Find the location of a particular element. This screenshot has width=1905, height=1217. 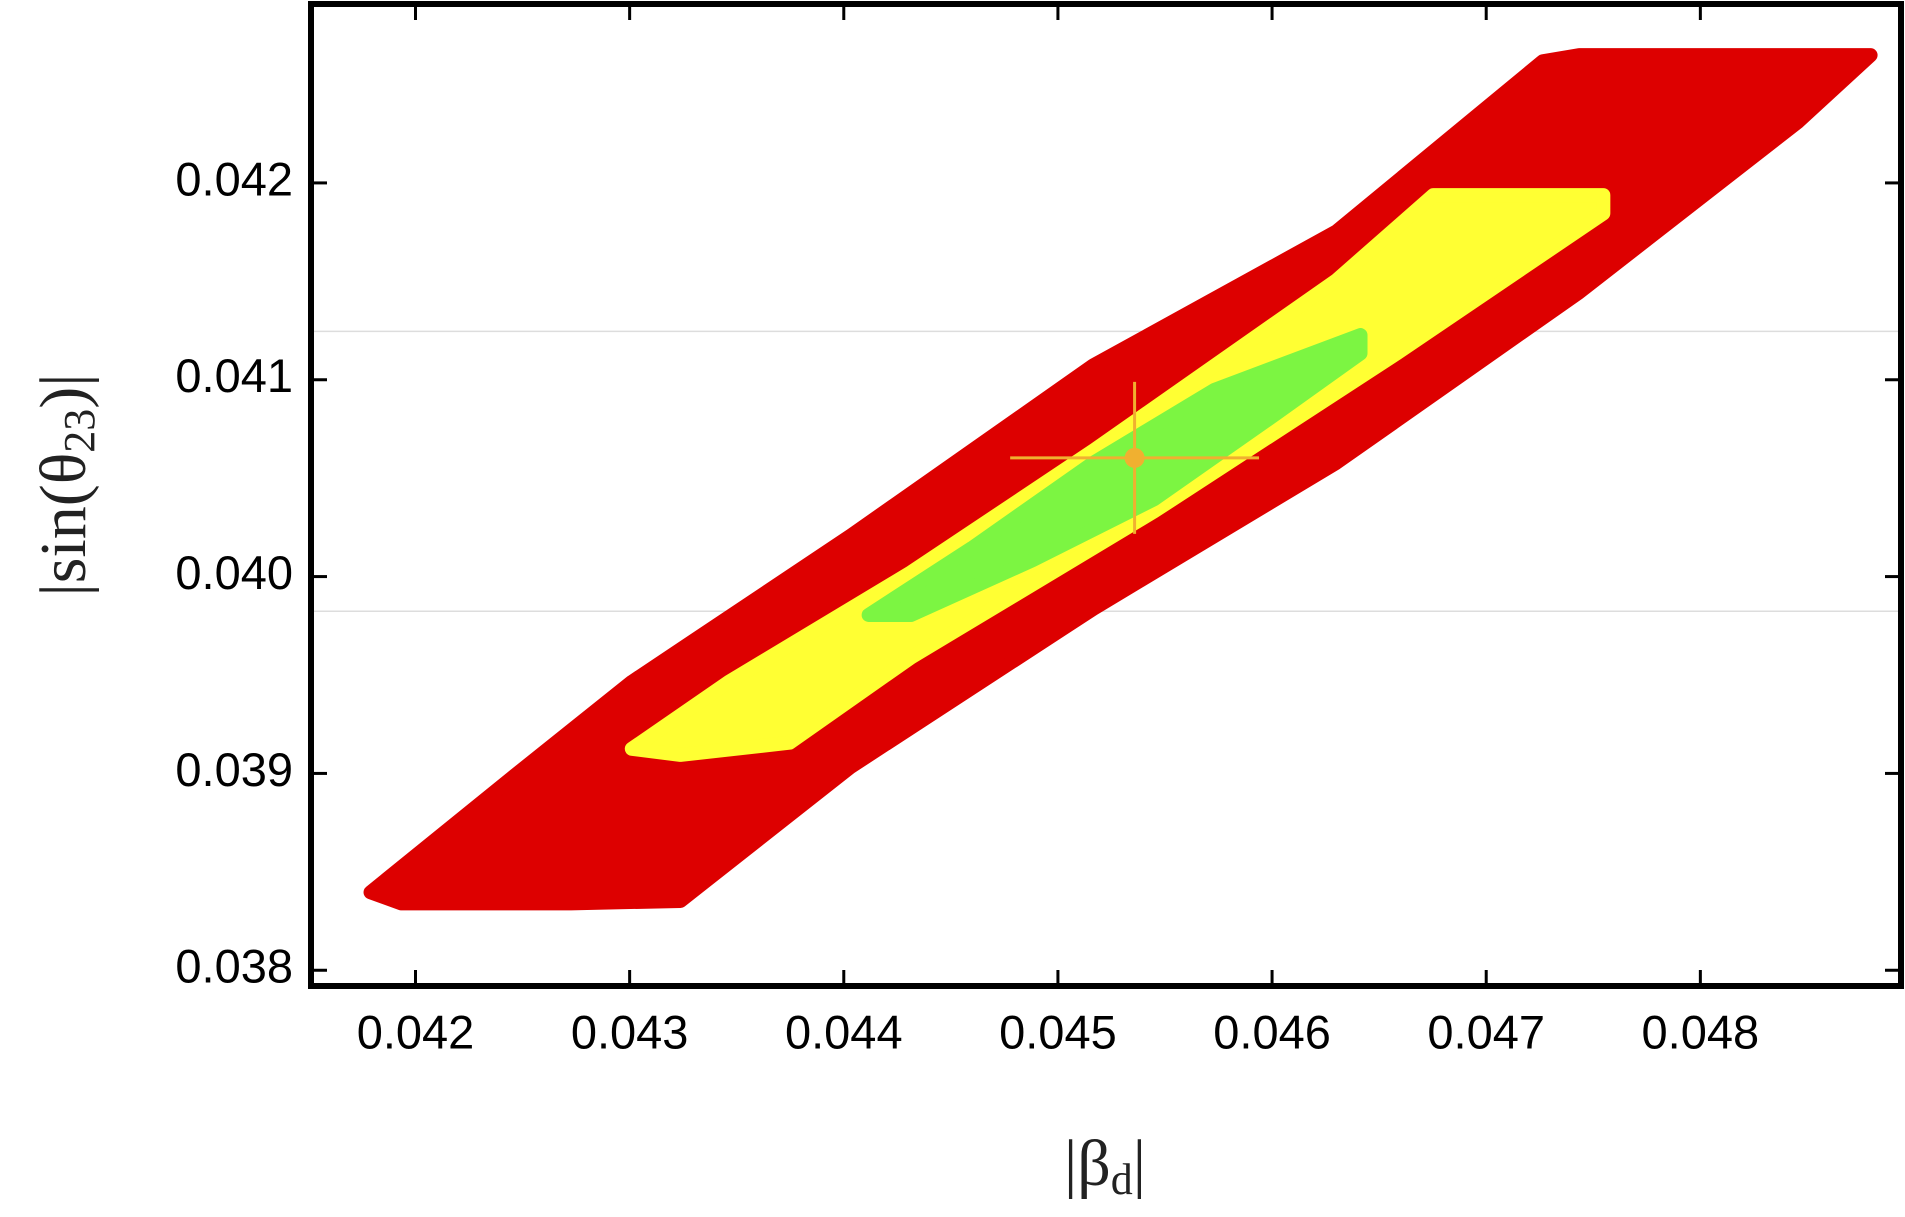

x-tick-label: 0.044 is located at coordinates (844, 1031).